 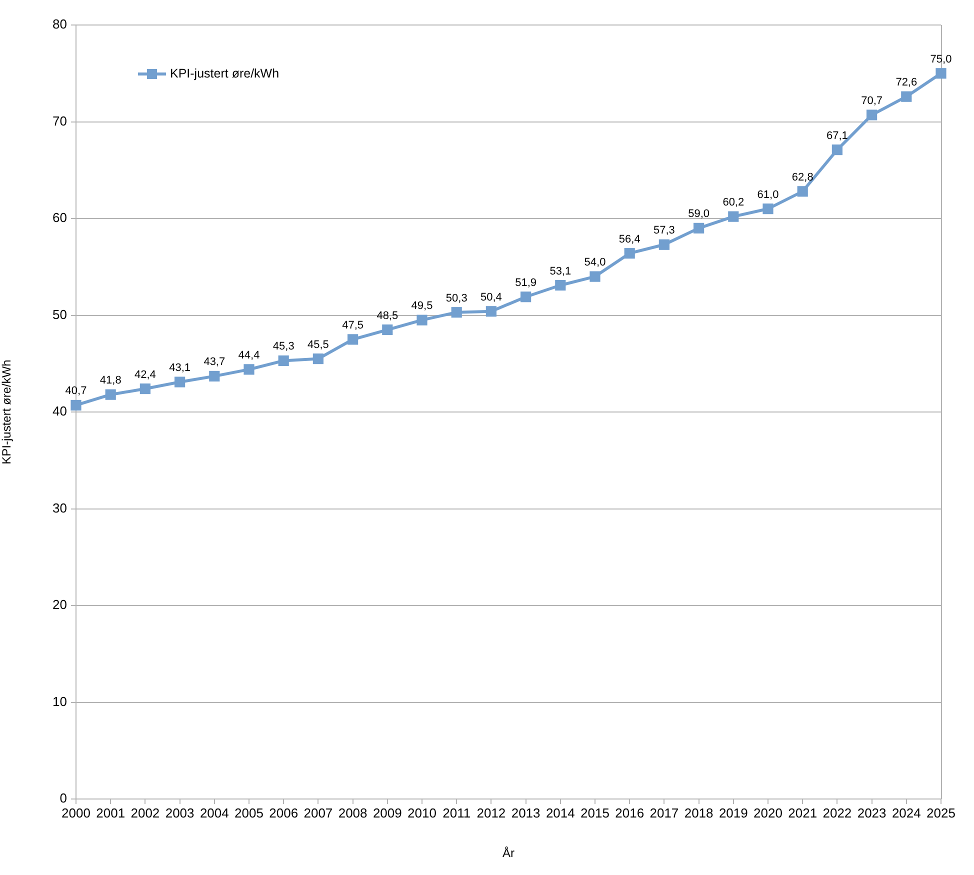 What do you see at coordinates (629, 812) in the screenshot?
I see `x-tick-label: 2016` at bounding box center [629, 812].